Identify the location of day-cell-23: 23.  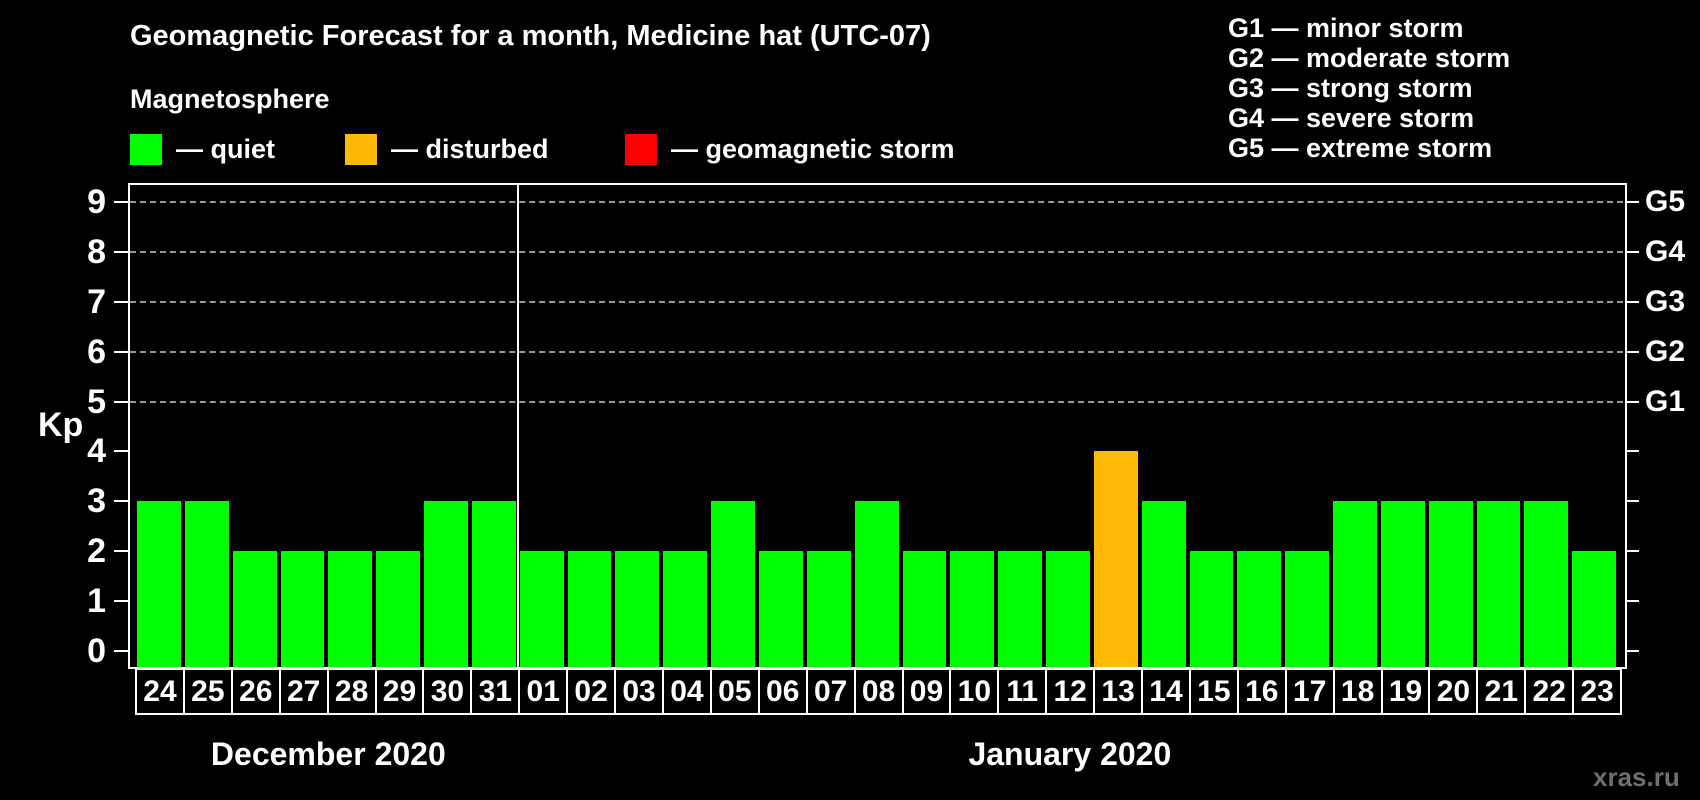
(1597, 691).